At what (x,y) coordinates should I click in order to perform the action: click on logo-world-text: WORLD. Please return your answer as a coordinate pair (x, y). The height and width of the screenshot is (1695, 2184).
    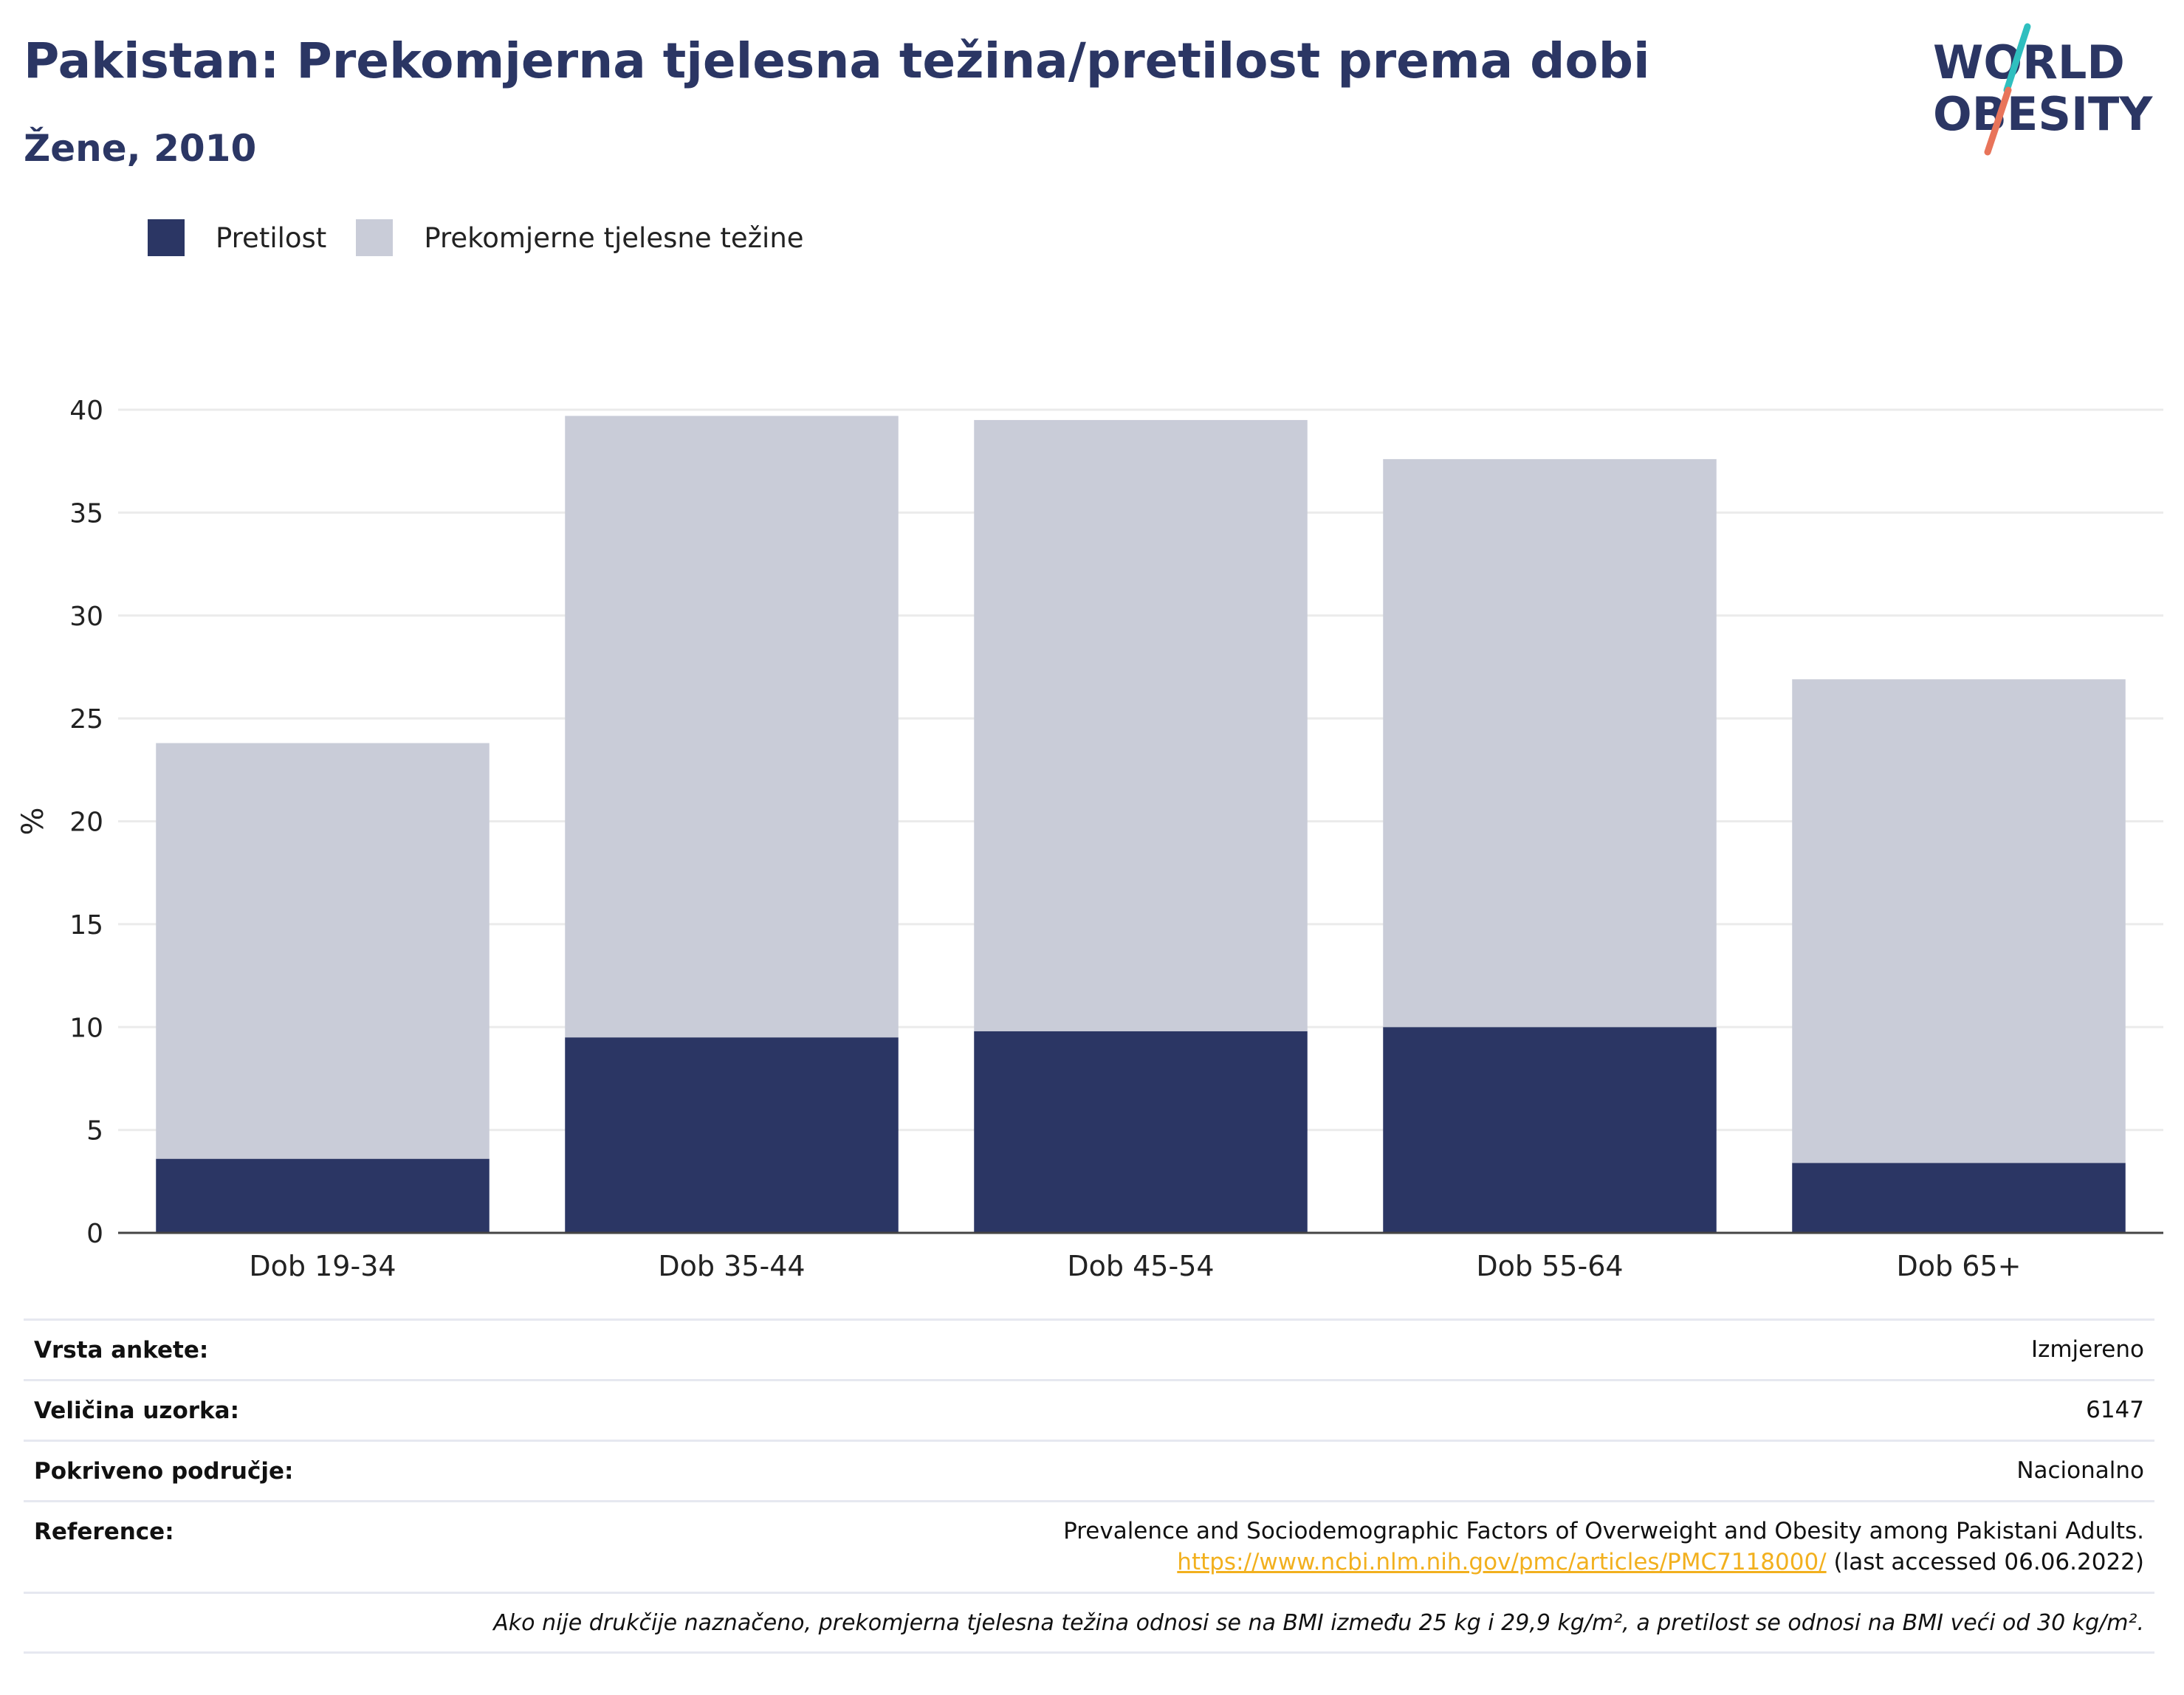
    Looking at the image, I should click on (2029, 62).